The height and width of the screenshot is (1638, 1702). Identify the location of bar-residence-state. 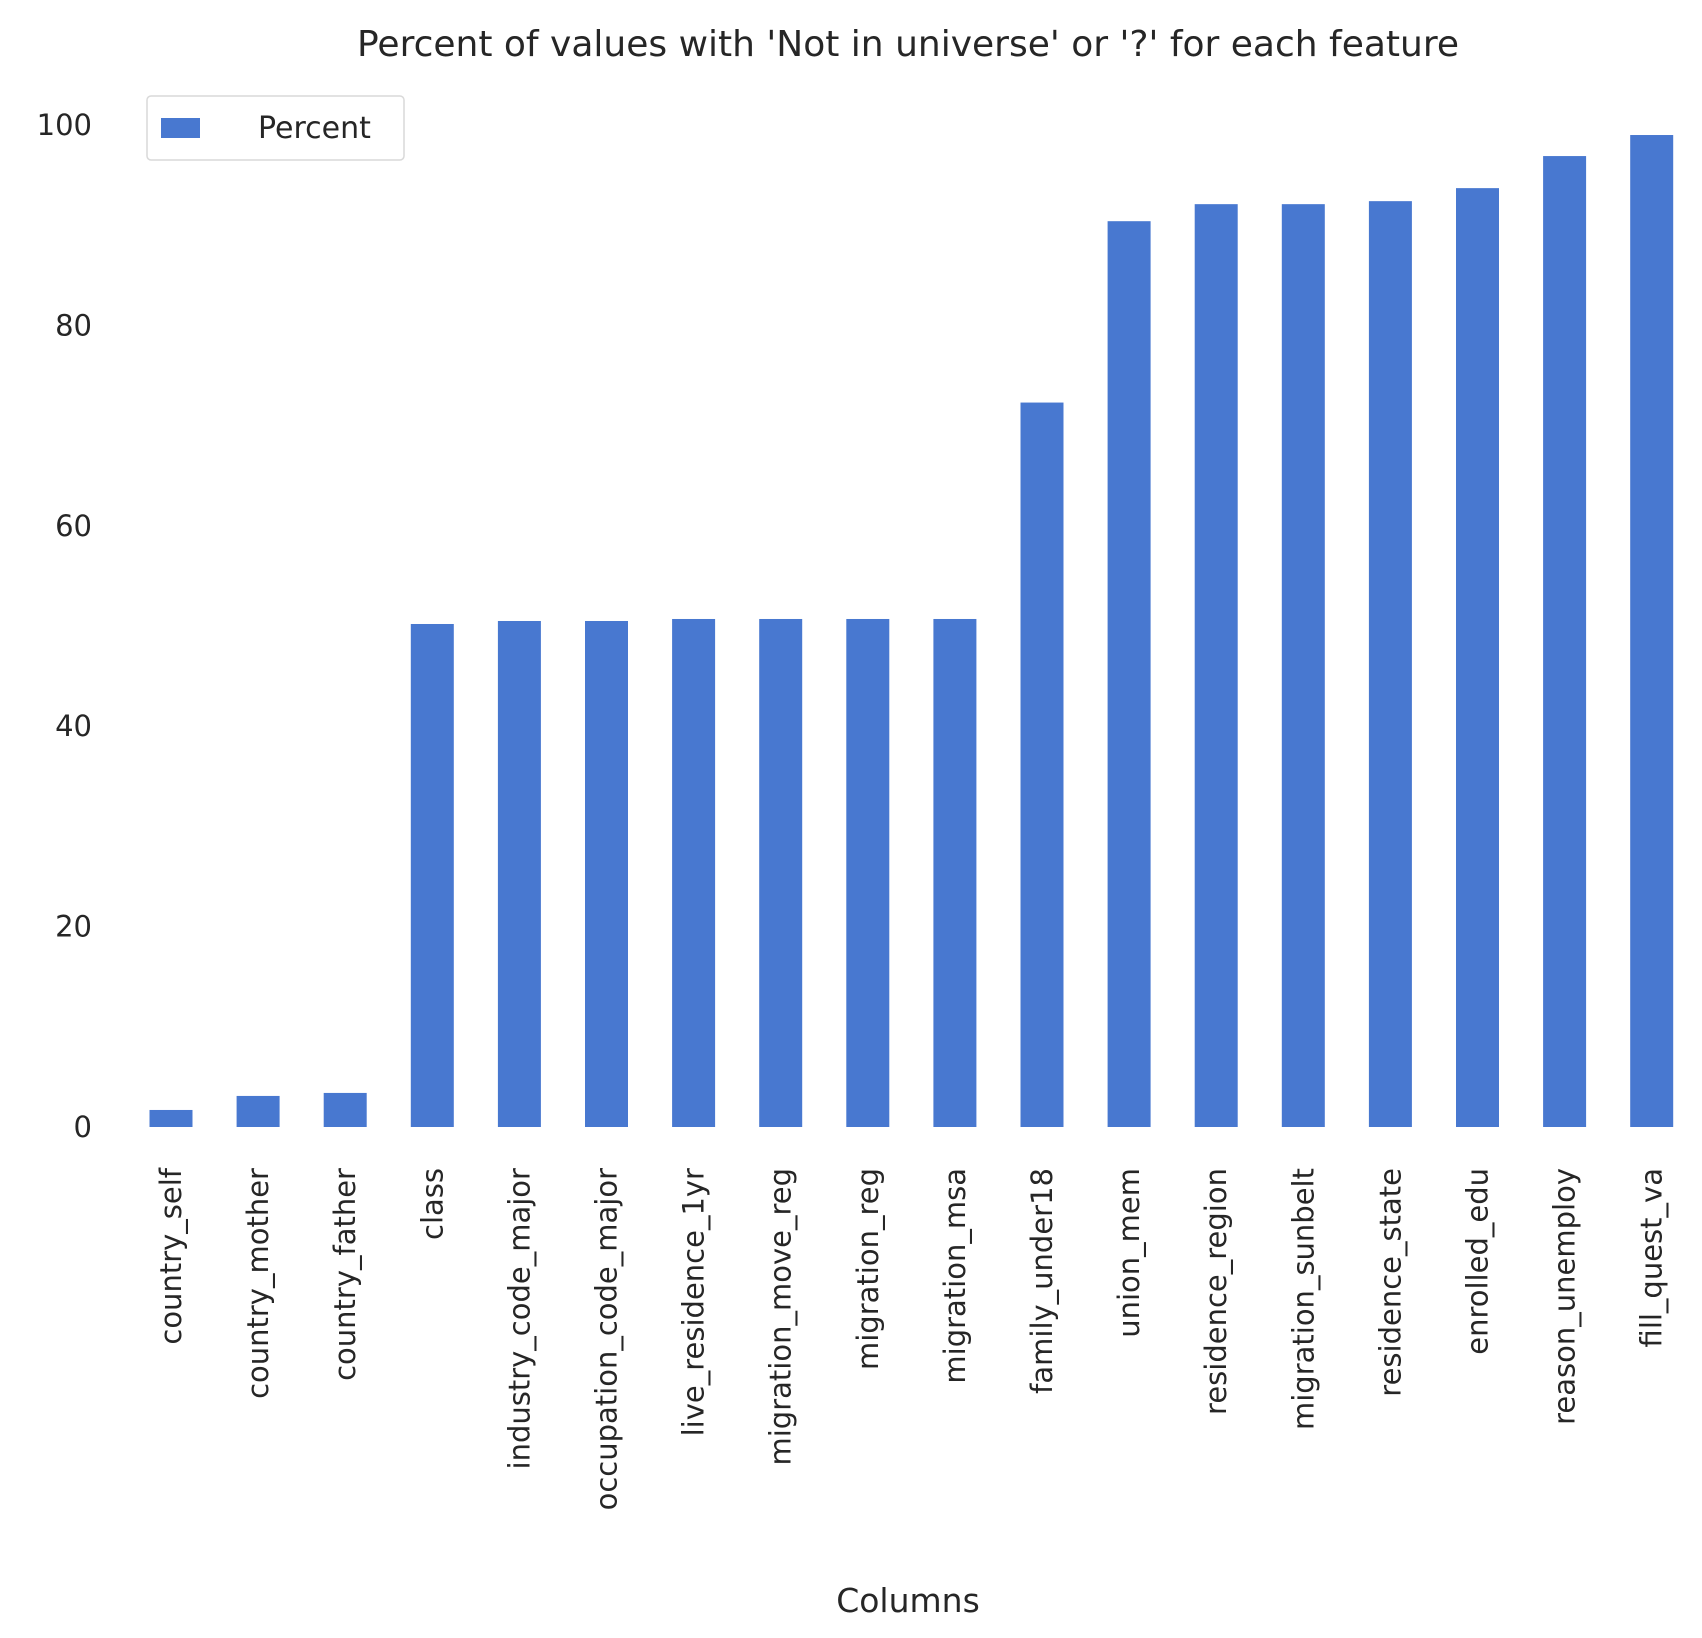
(1390, 664).